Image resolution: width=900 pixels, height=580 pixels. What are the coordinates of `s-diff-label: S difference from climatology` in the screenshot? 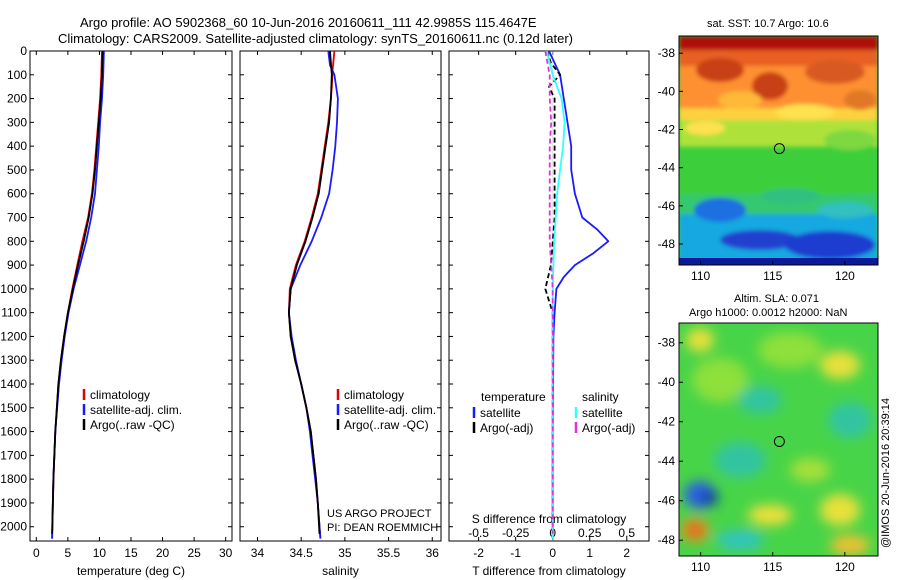 It's located at (549, 519).